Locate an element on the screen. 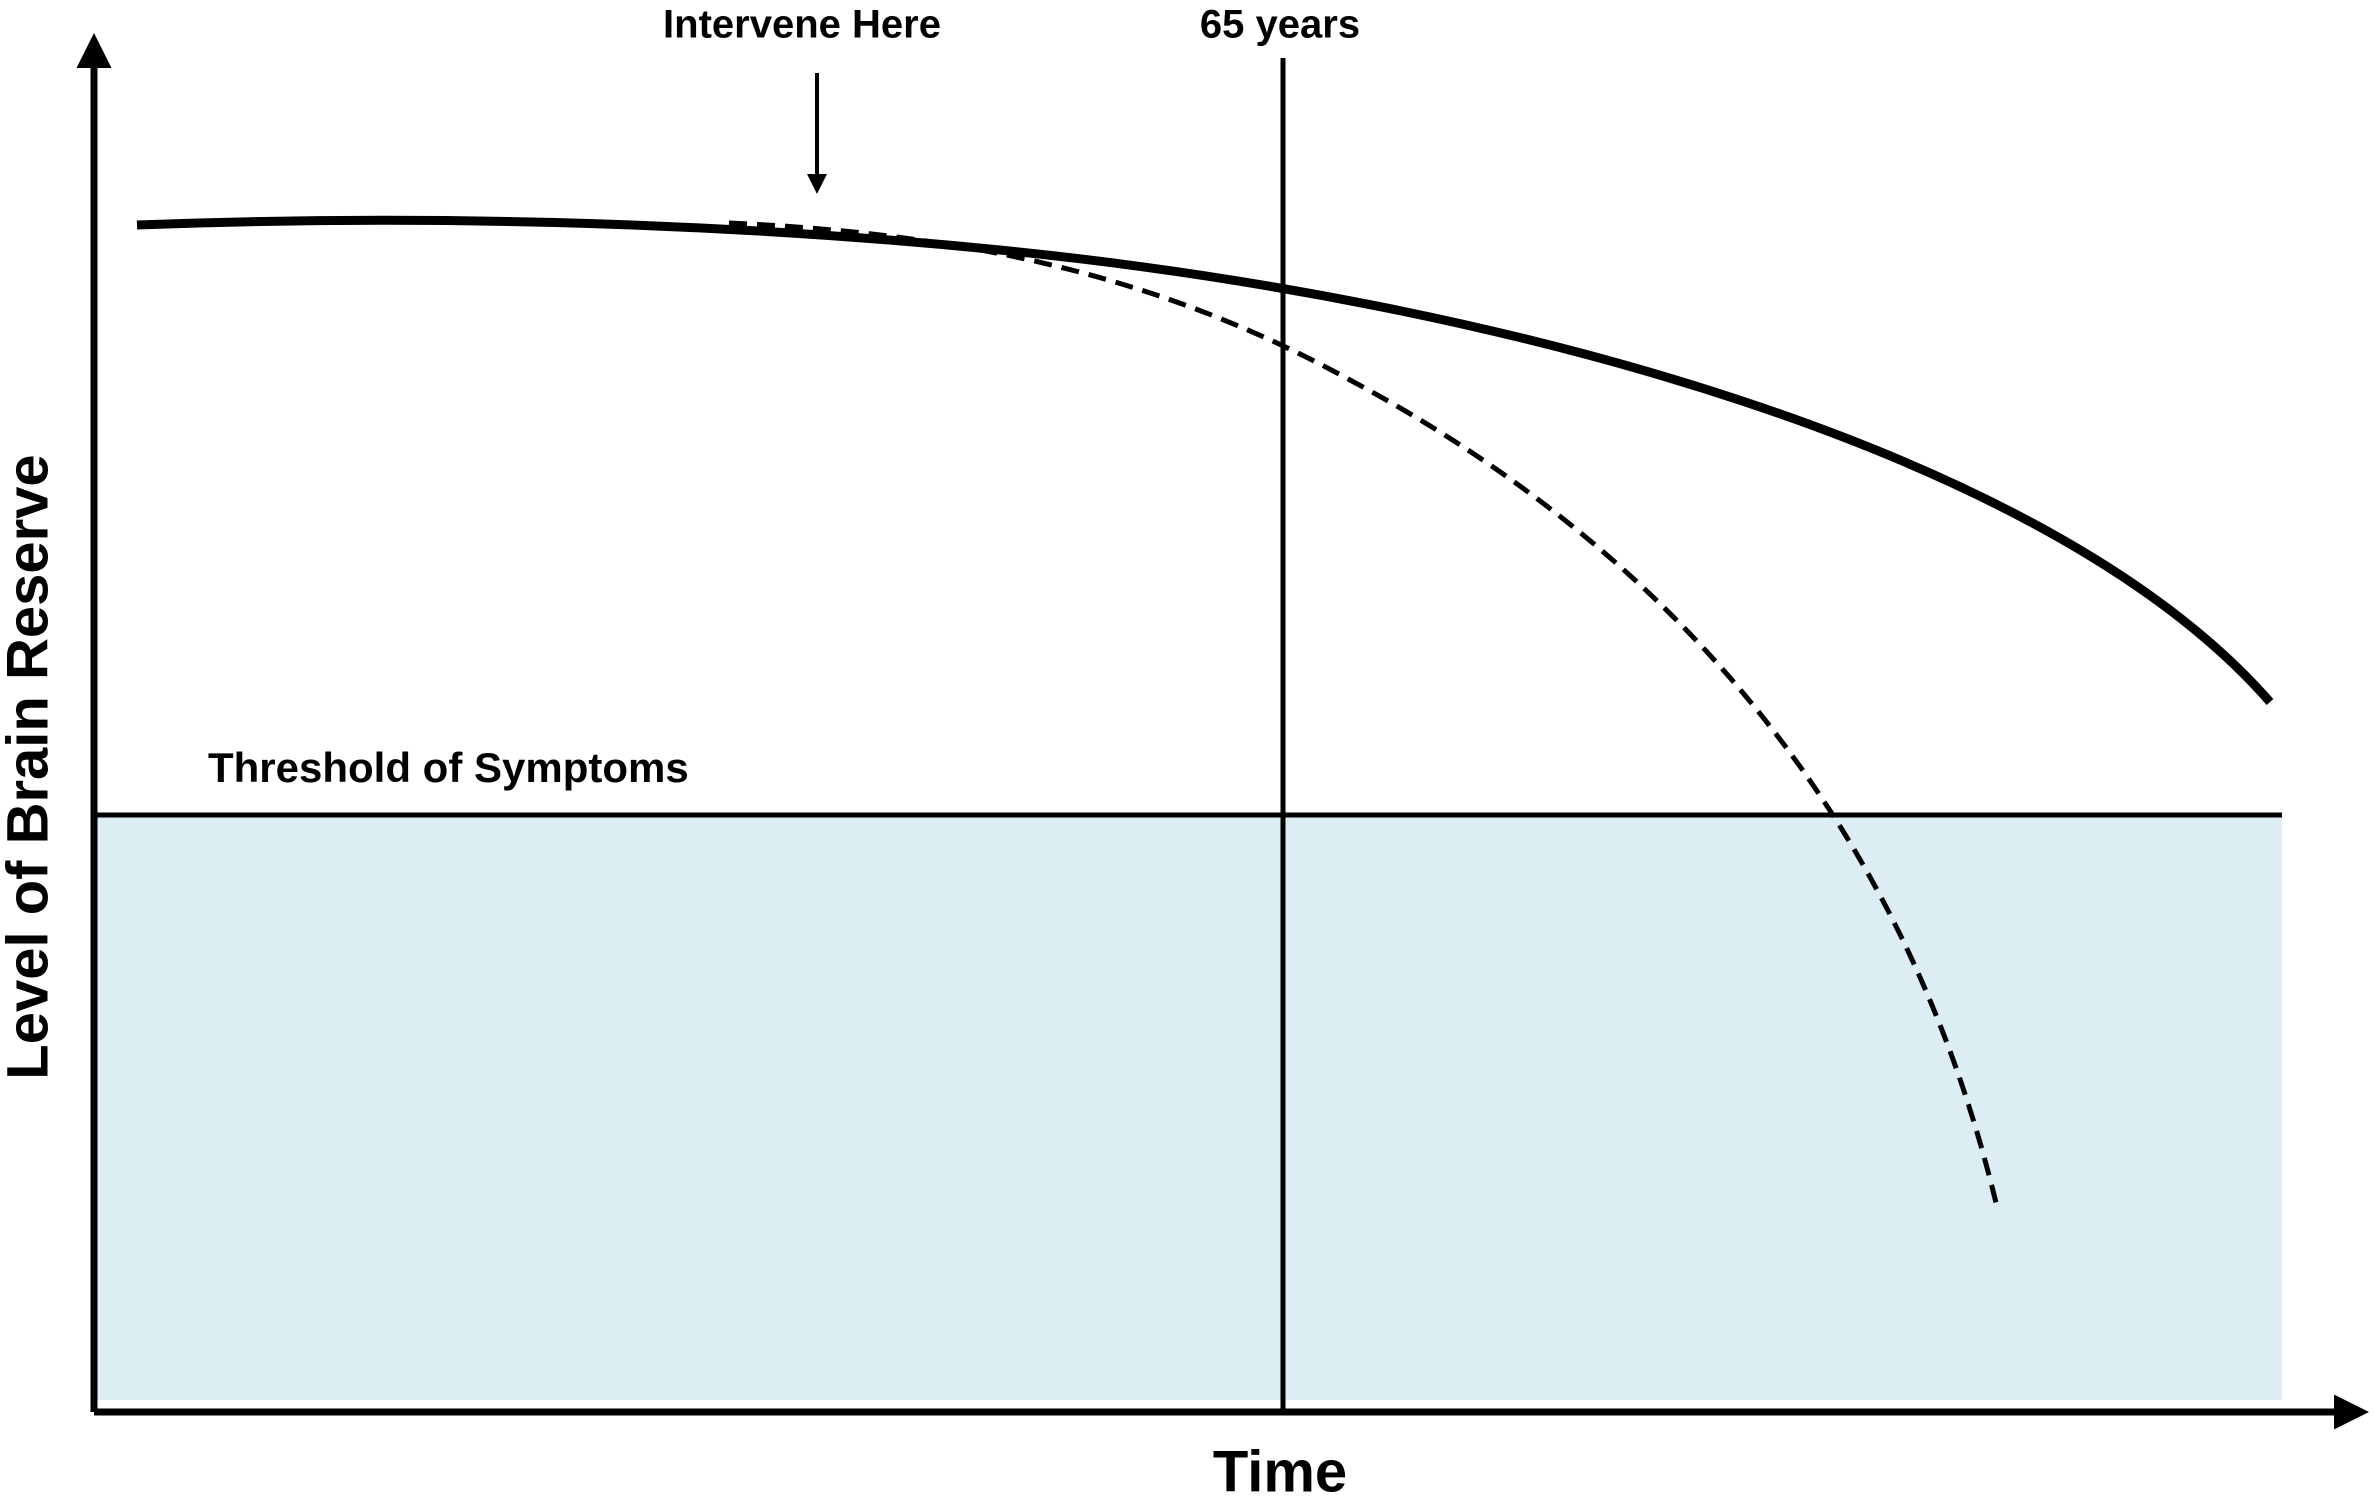  threshold-label: Threshold of Symptoms is located at coordinates (448, 767).